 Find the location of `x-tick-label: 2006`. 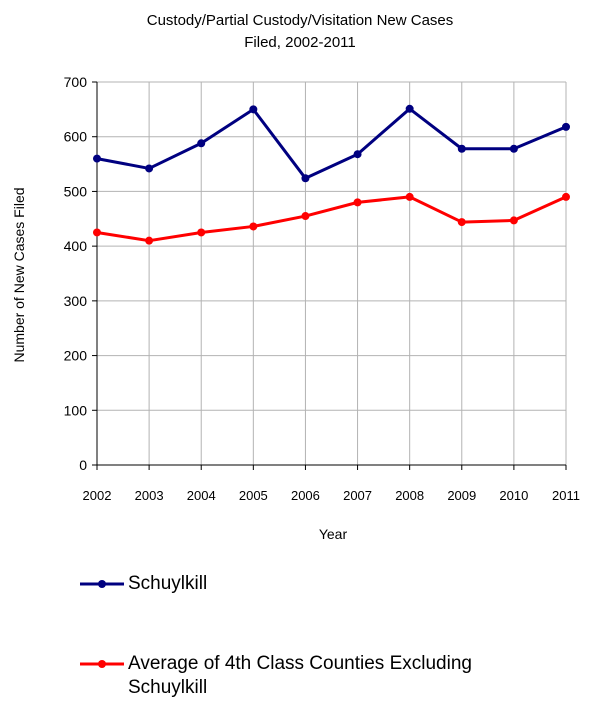

x-tick-label: 2006 is located at coordinates (305, 495).